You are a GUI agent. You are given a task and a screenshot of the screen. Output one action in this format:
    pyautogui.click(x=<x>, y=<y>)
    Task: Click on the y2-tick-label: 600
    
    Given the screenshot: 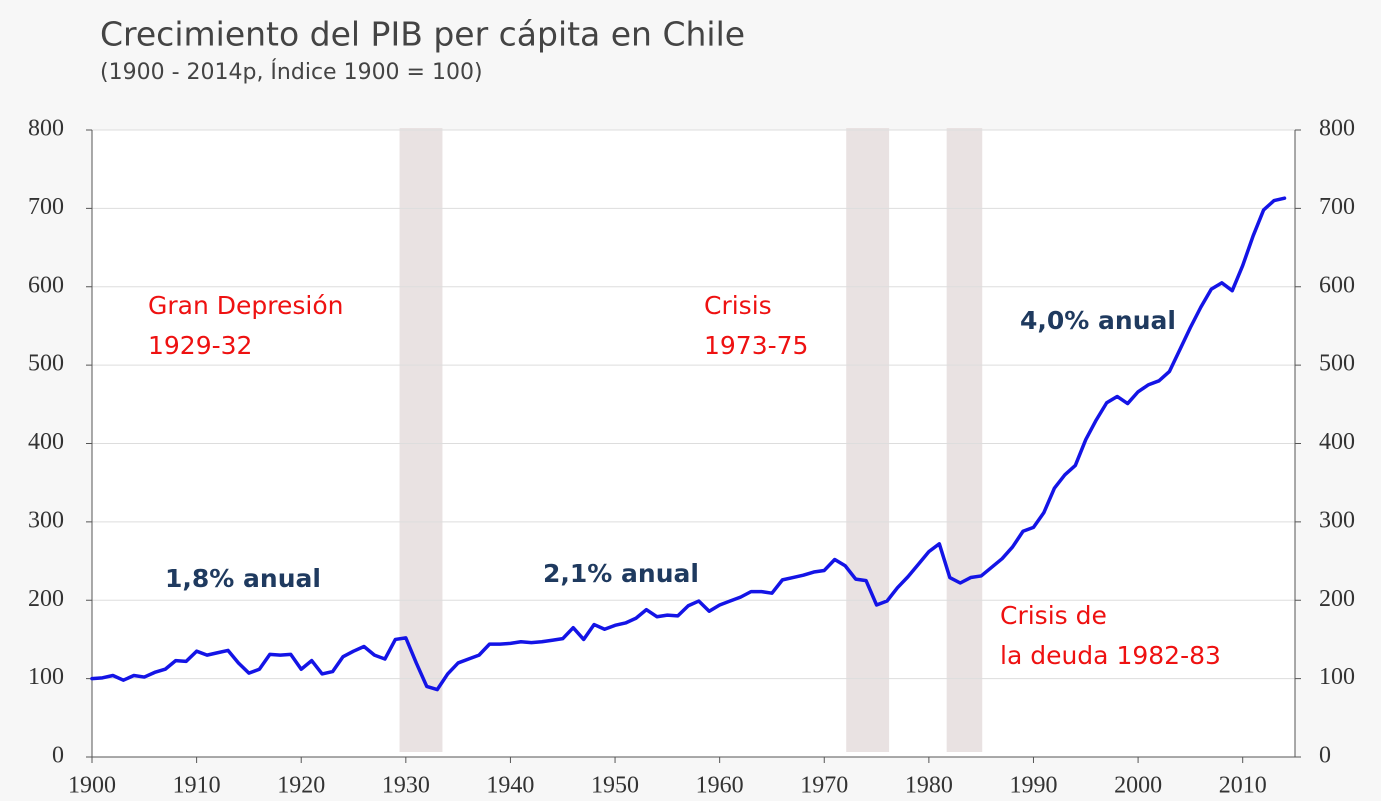 What is the action you would take?
    pyautogui.click(x=1337, y=285)
    